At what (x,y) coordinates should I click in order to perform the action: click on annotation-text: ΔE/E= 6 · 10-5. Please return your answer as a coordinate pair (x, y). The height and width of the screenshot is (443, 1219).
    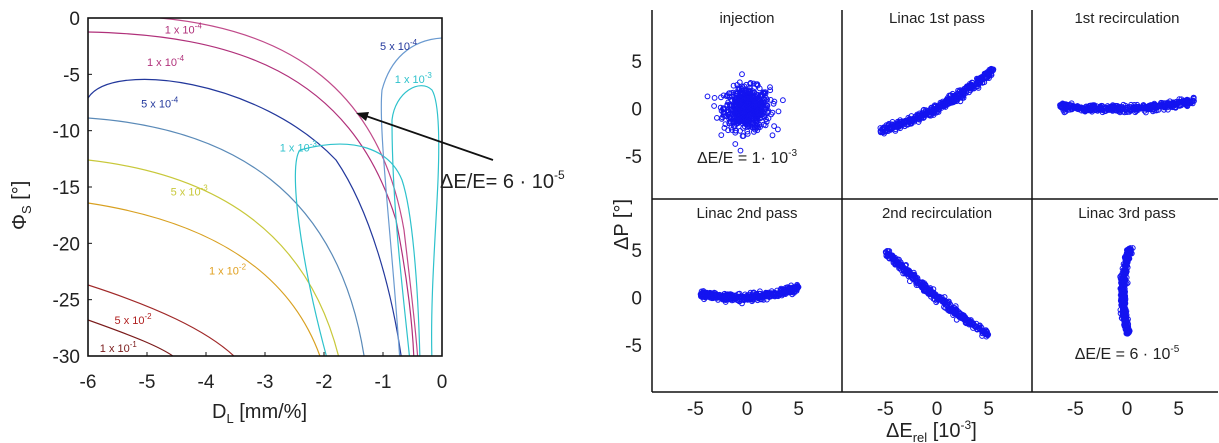
    Looking at the image, I should click on (502, 180).